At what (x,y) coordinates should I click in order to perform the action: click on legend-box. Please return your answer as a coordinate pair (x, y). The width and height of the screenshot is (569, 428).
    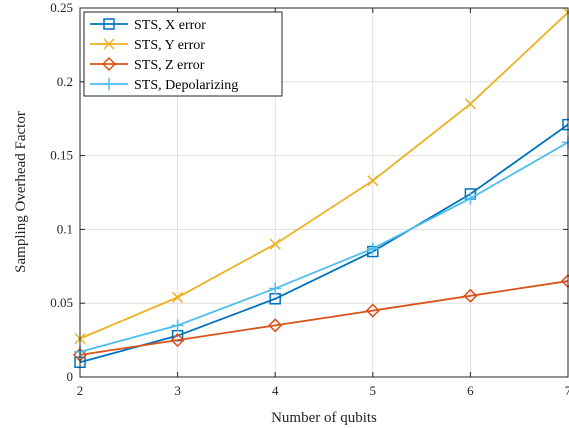
    Looking at the image, I should click on (183, 54).